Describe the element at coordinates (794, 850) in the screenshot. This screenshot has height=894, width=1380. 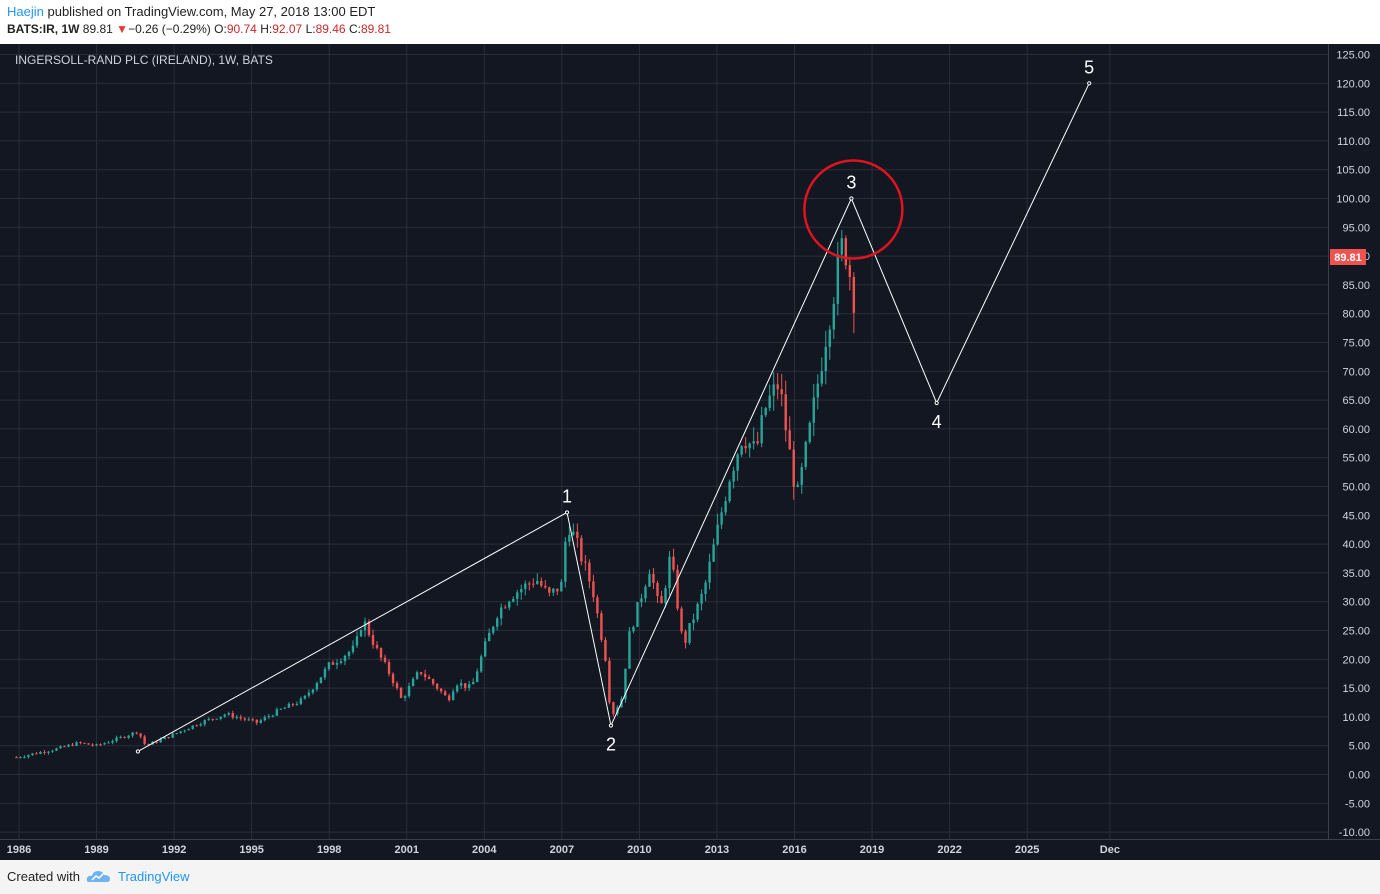
I see `x-tick-label: 2016` at that location.